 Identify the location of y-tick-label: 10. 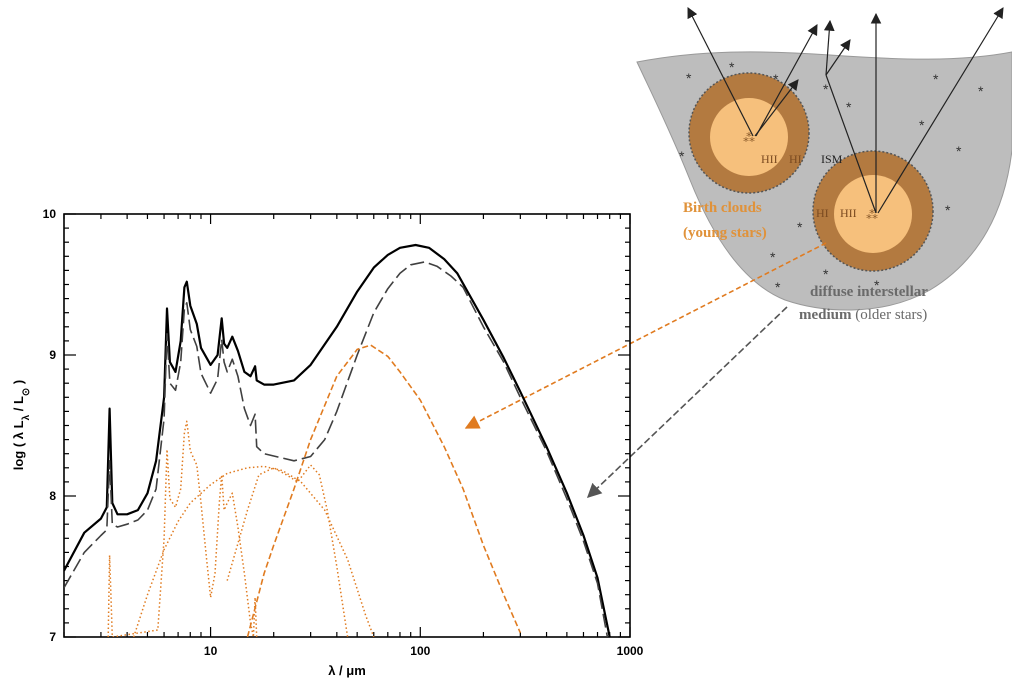
(50, 214).